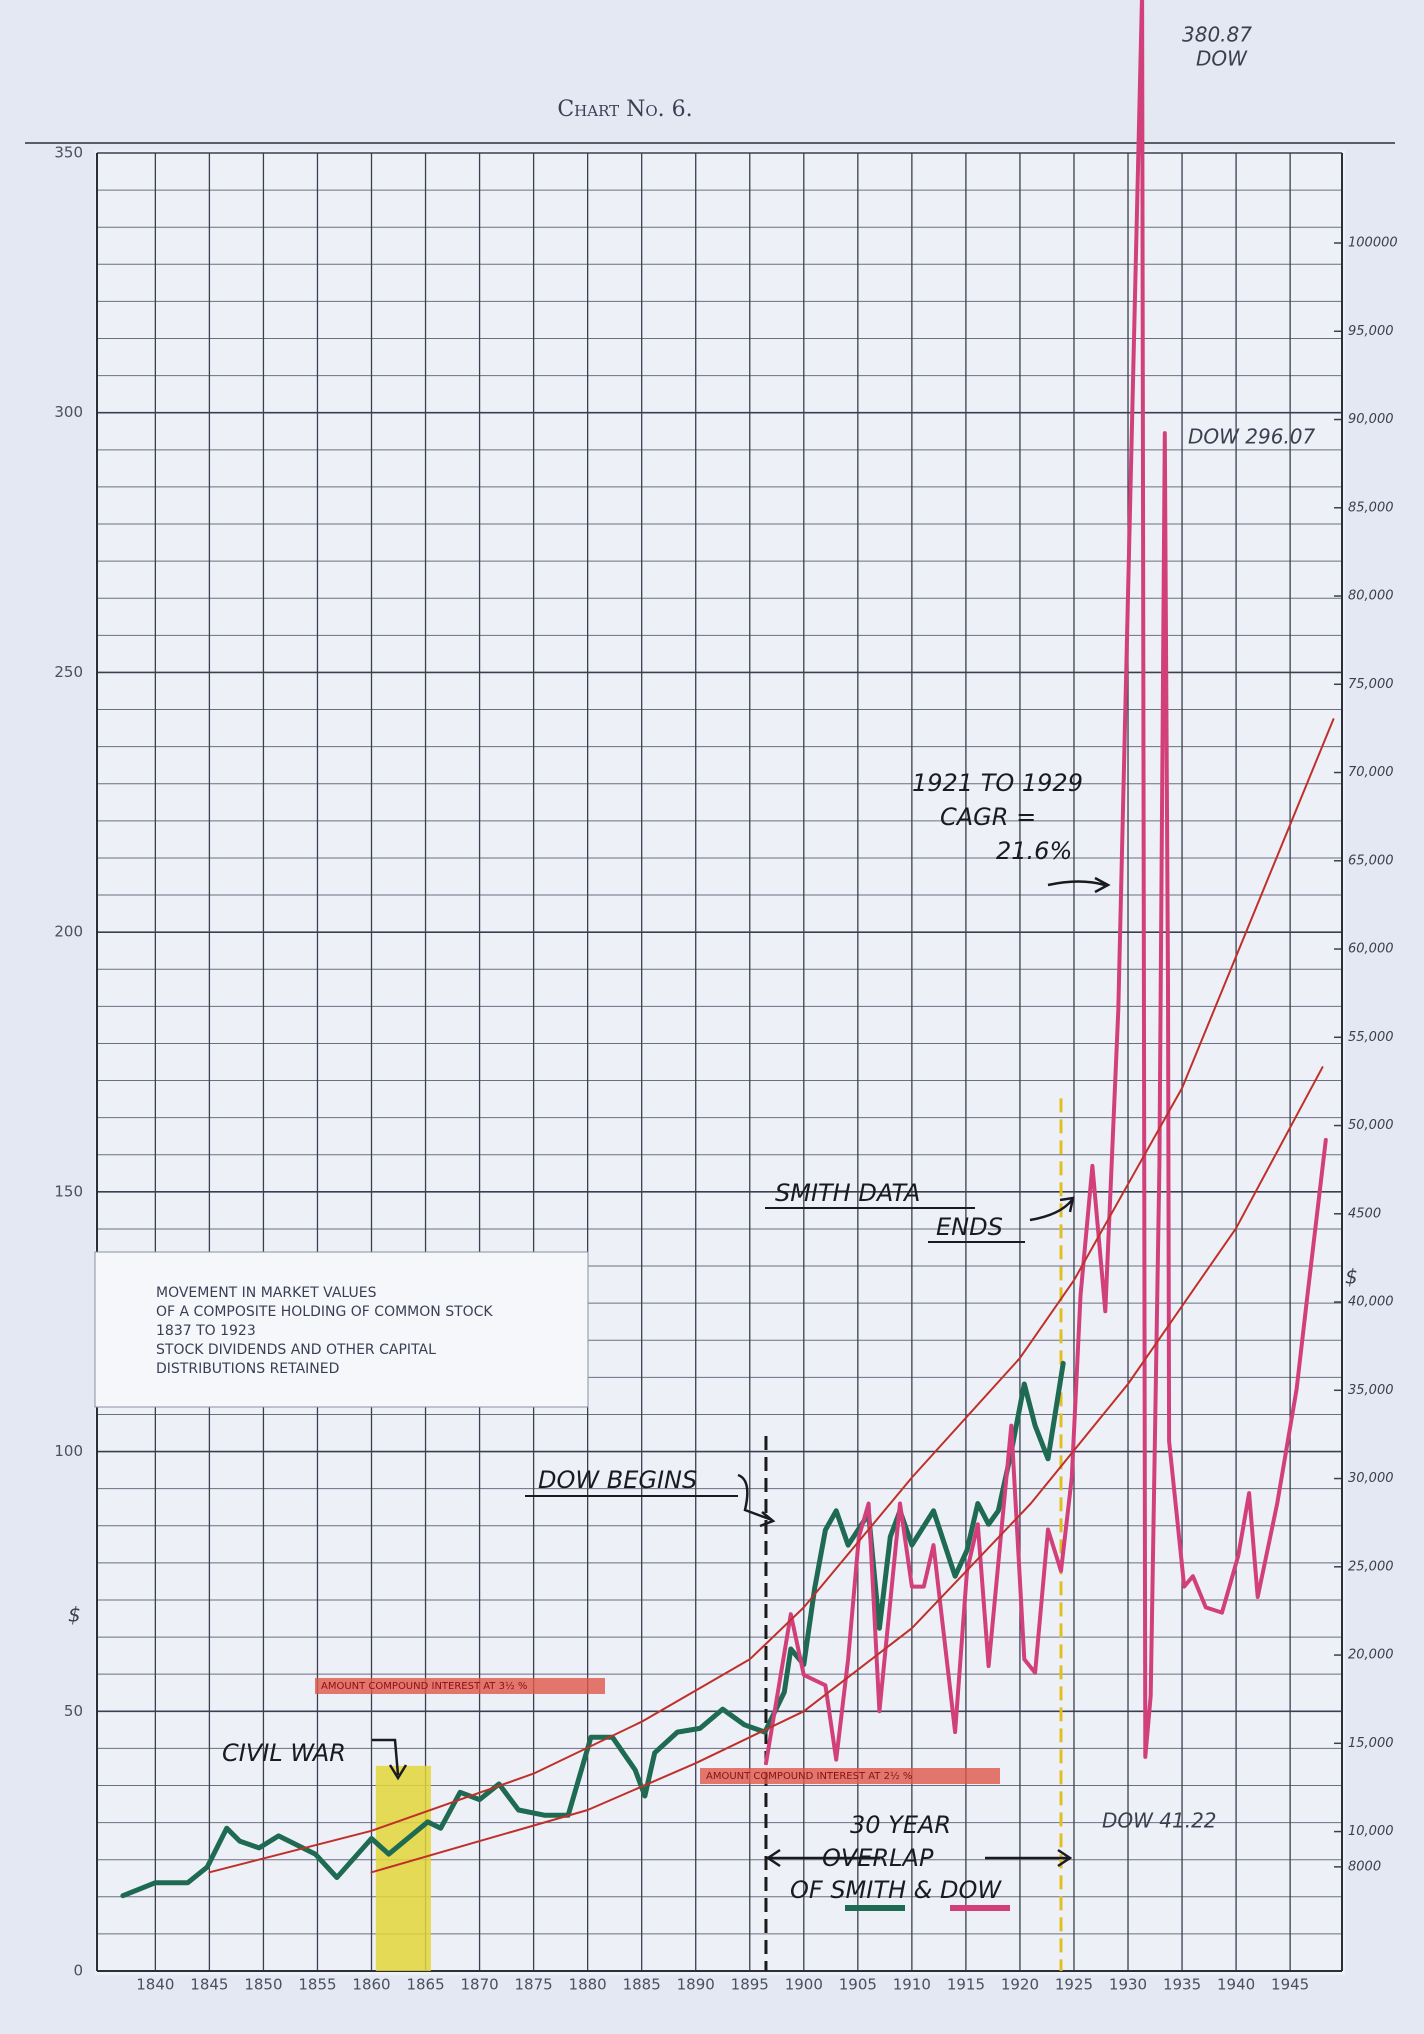 The width and height of the screenshot is (1424, 2034). I want to click on war-arrow, so click(390, 1759).